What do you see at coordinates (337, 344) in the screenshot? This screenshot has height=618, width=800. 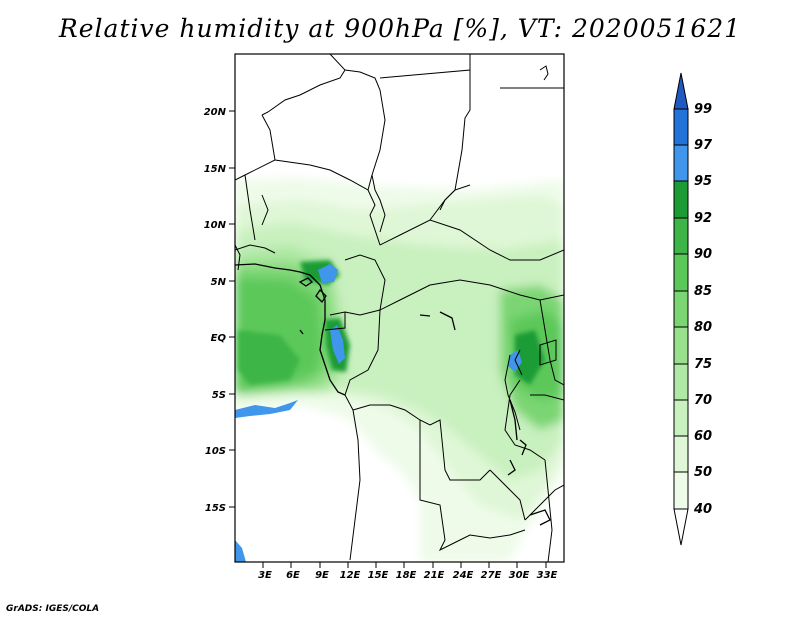 I see `humidity-region-95-gabon` at bounding box center [337, 344].